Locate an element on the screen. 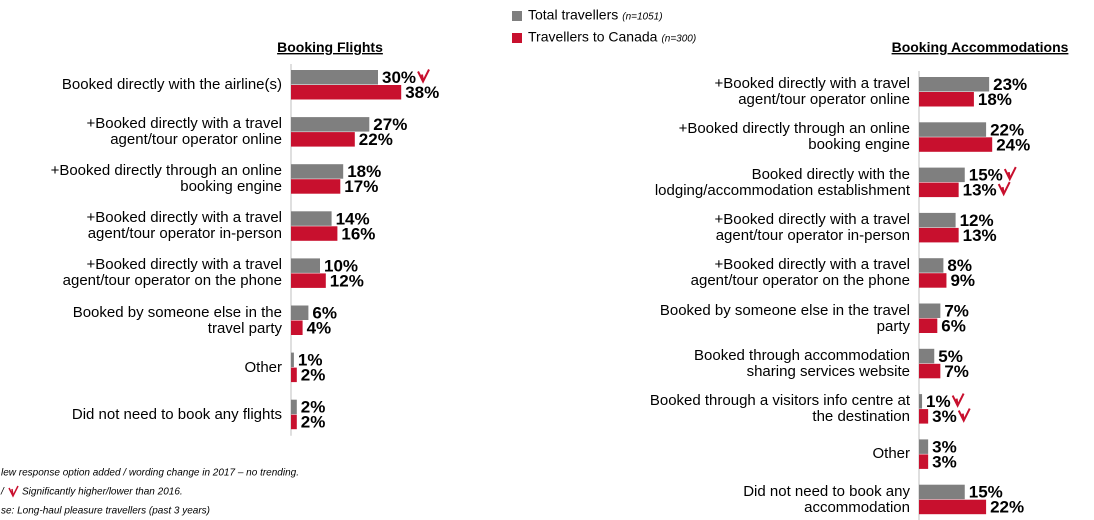 The image size is (1094, 520). legend-sample: (n=1051) is located at coordinates (642, 17).